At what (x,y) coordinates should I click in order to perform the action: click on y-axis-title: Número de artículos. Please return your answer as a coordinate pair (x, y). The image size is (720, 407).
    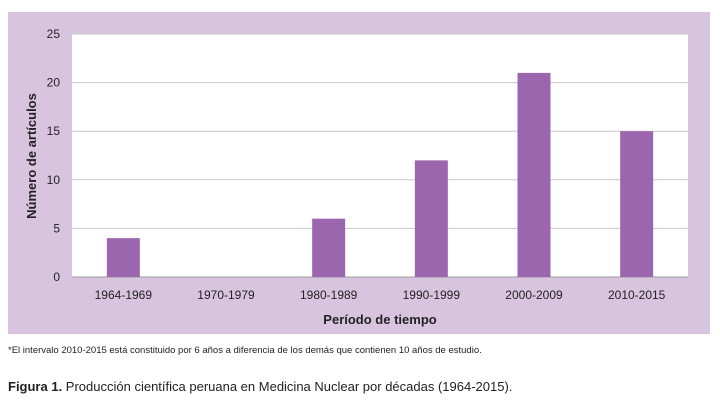
    Looking at the image, I should click on (31, 156).